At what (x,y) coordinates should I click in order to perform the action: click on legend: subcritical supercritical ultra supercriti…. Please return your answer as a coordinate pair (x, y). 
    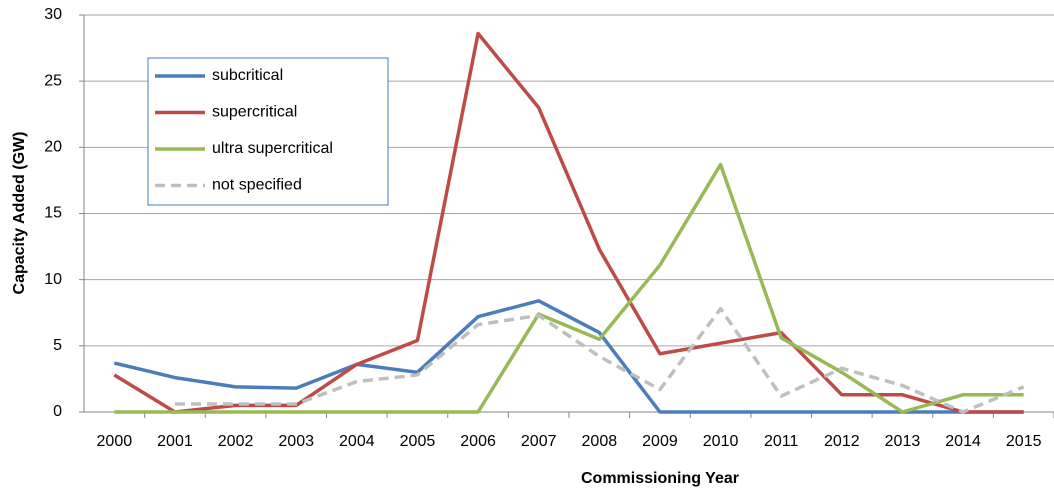
    Looking at the image, I should click on (268, 131).